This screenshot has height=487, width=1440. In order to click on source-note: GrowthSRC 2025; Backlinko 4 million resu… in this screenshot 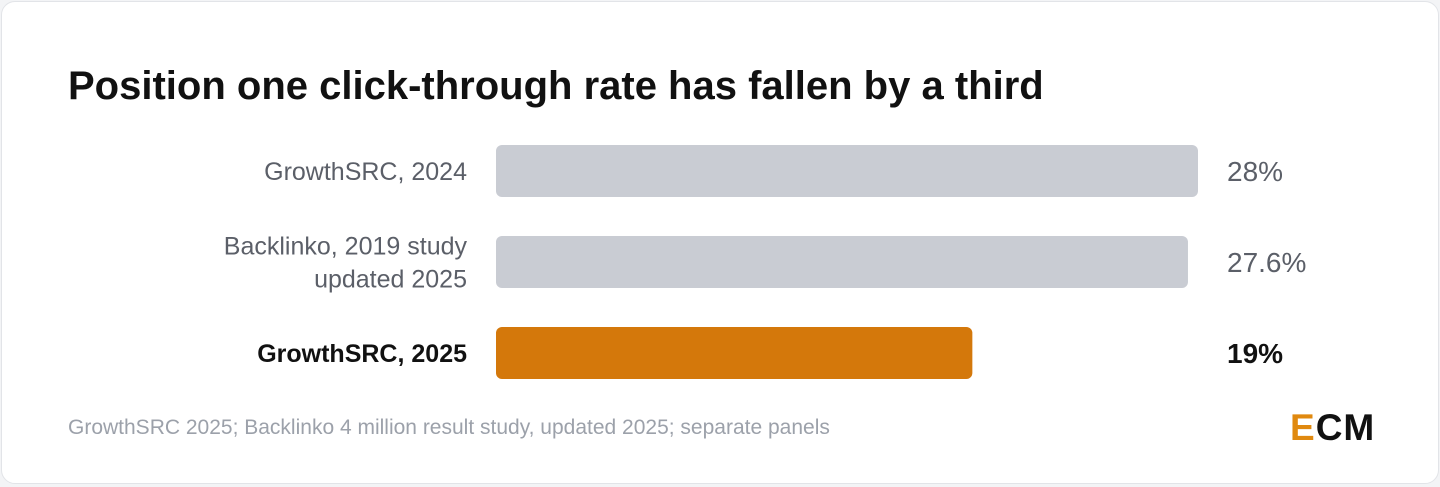, I will do `click(449, 427)`.